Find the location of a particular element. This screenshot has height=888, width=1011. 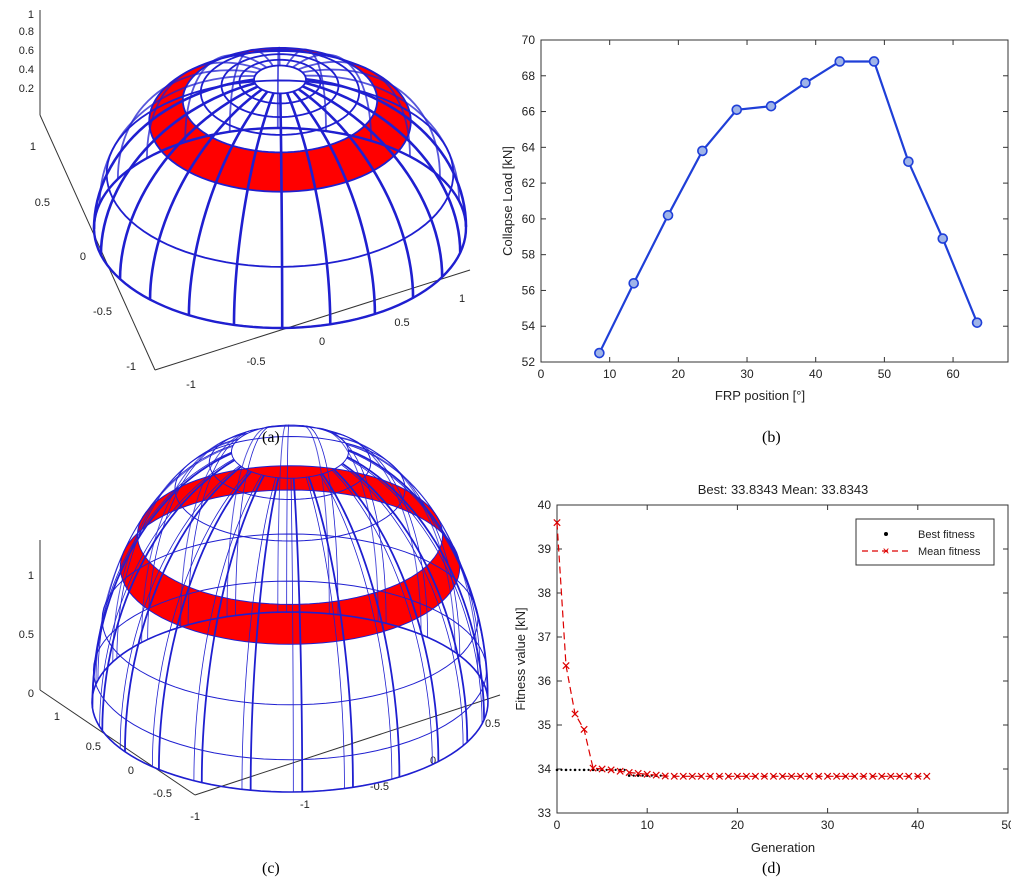

legend-best-marker is located at coordinates (886, 534).